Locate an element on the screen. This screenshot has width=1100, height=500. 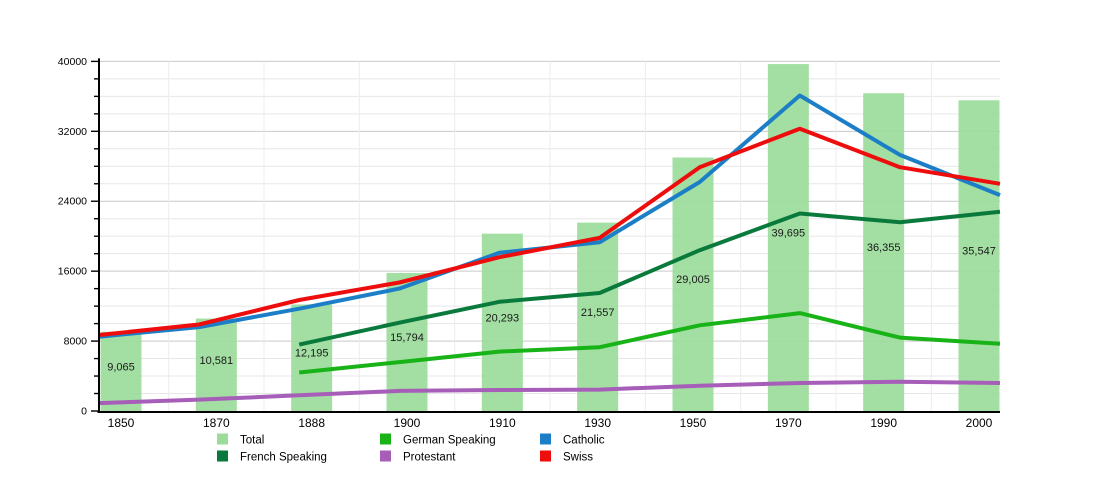
bar-value-label: 20,293 is located at coordinates (503, 318).